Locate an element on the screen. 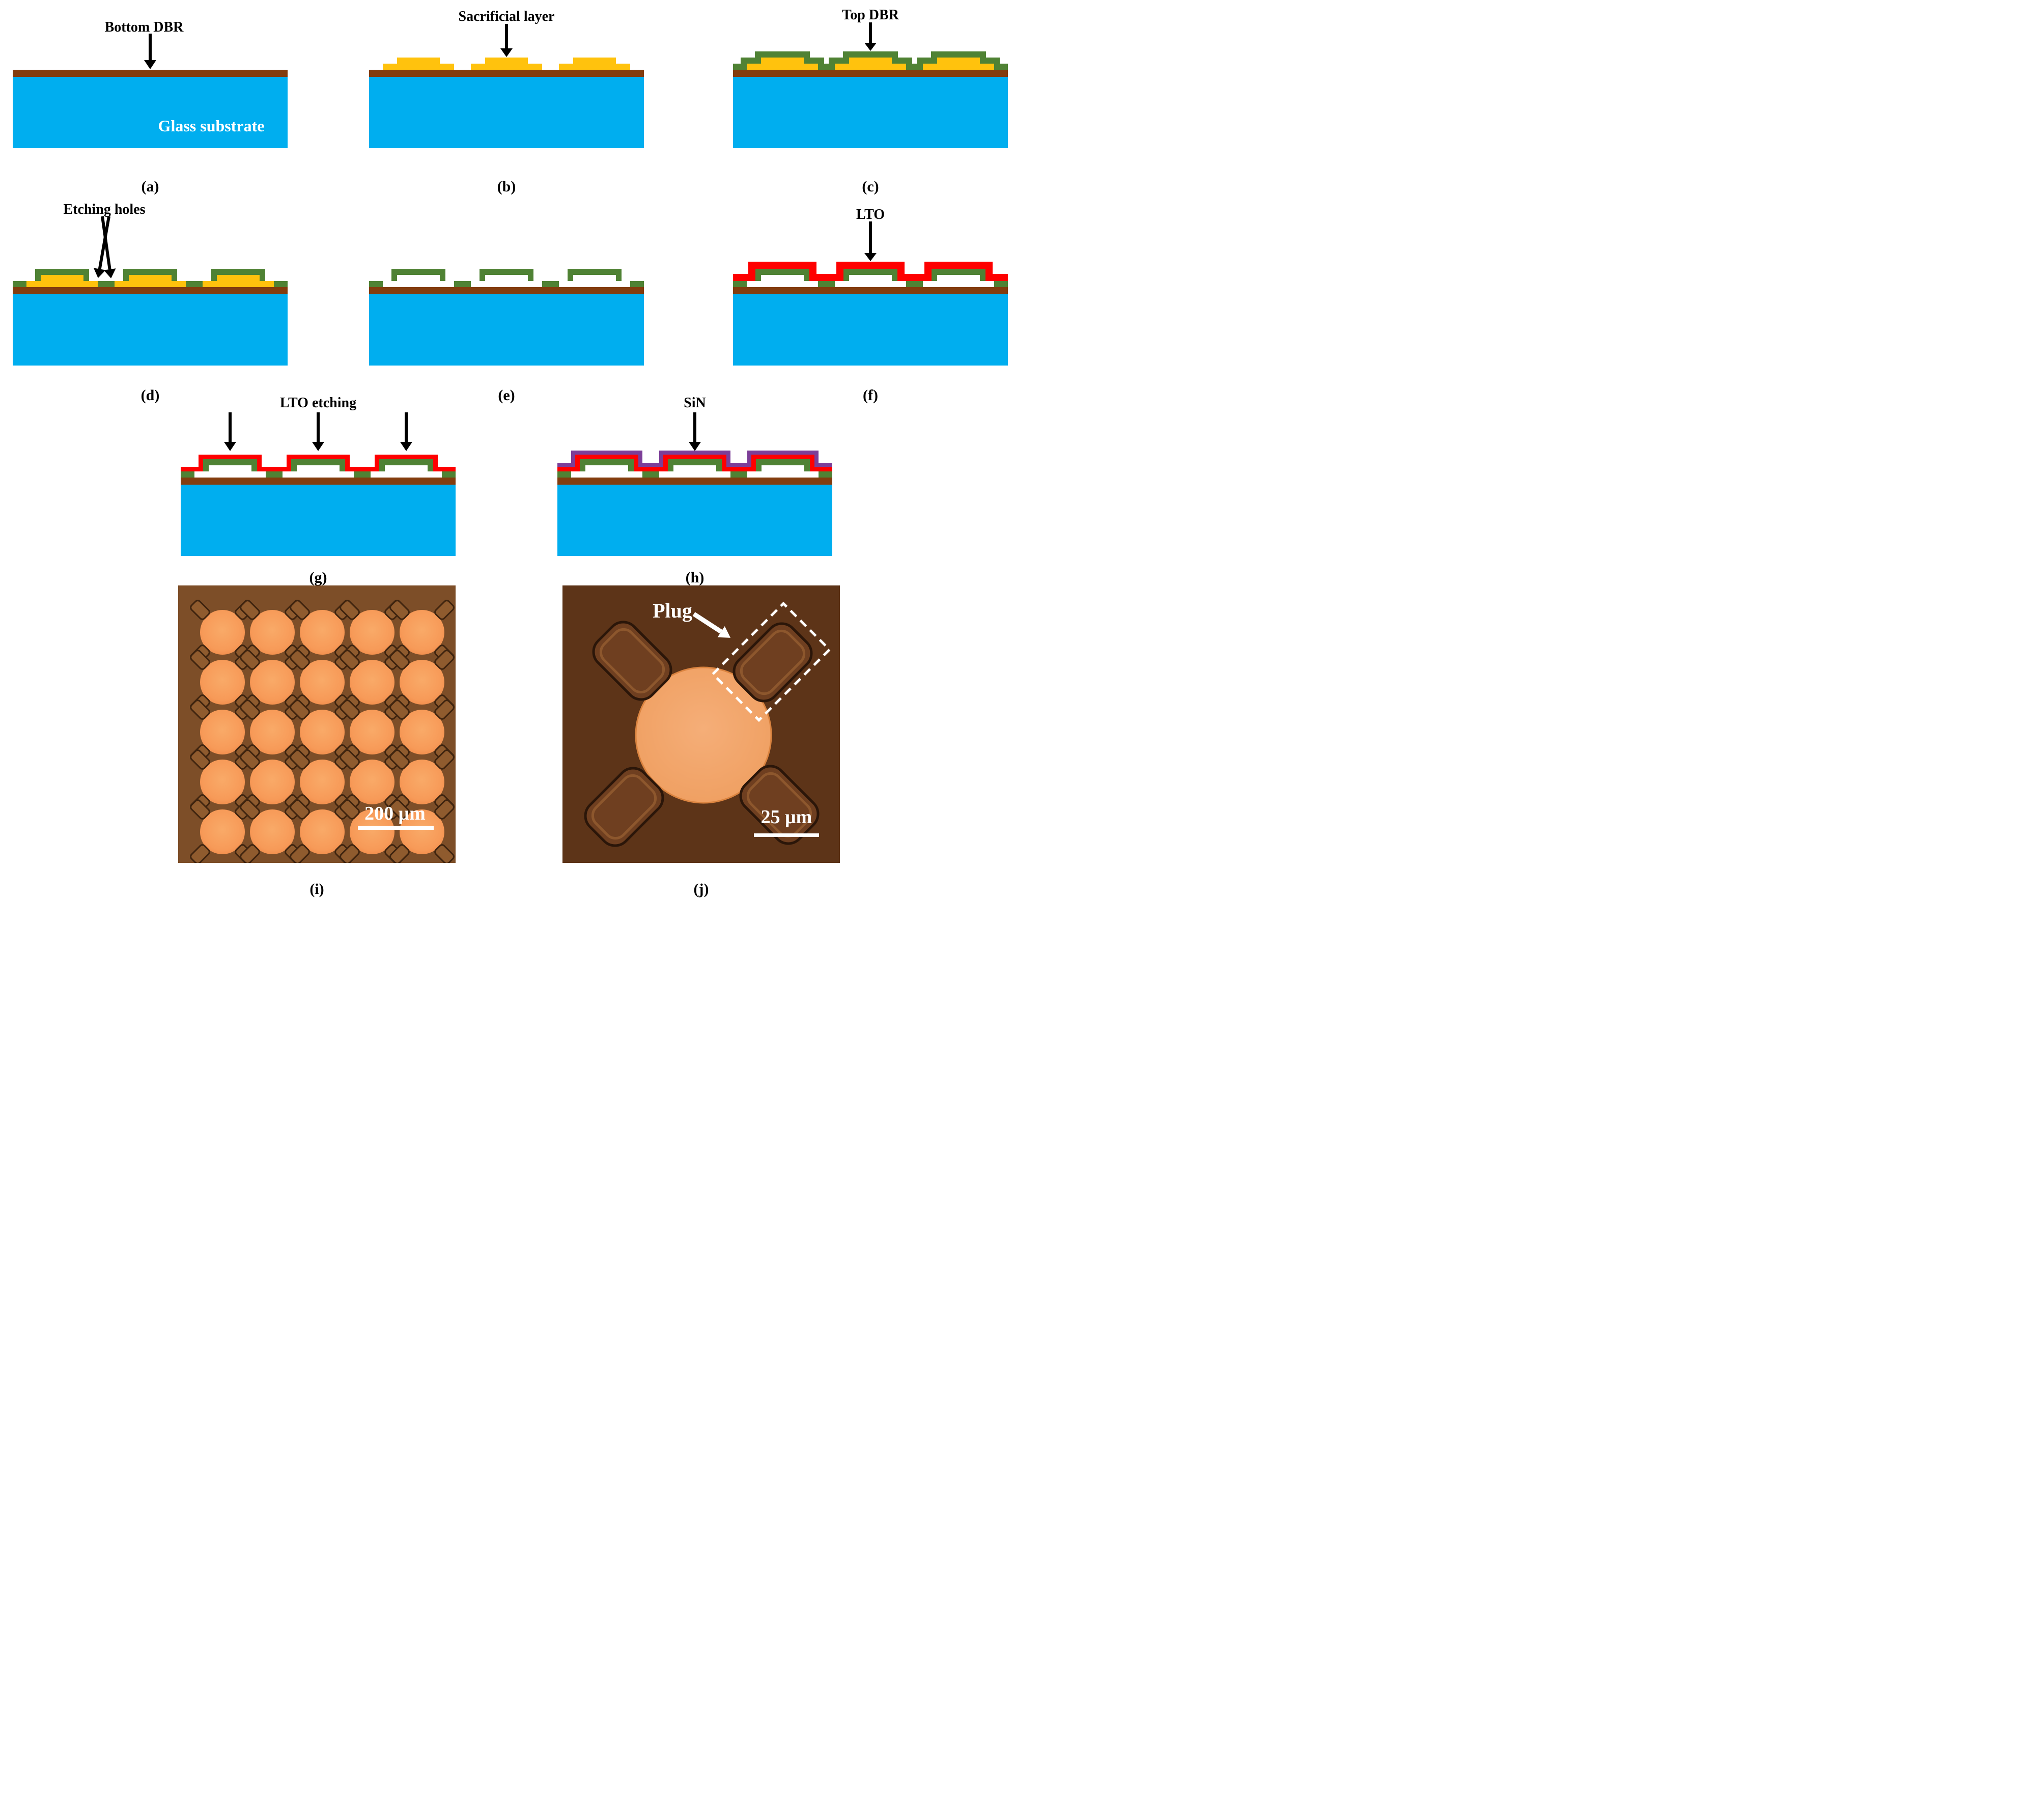  caption-b: (b) is located at coordinates (507, 186).